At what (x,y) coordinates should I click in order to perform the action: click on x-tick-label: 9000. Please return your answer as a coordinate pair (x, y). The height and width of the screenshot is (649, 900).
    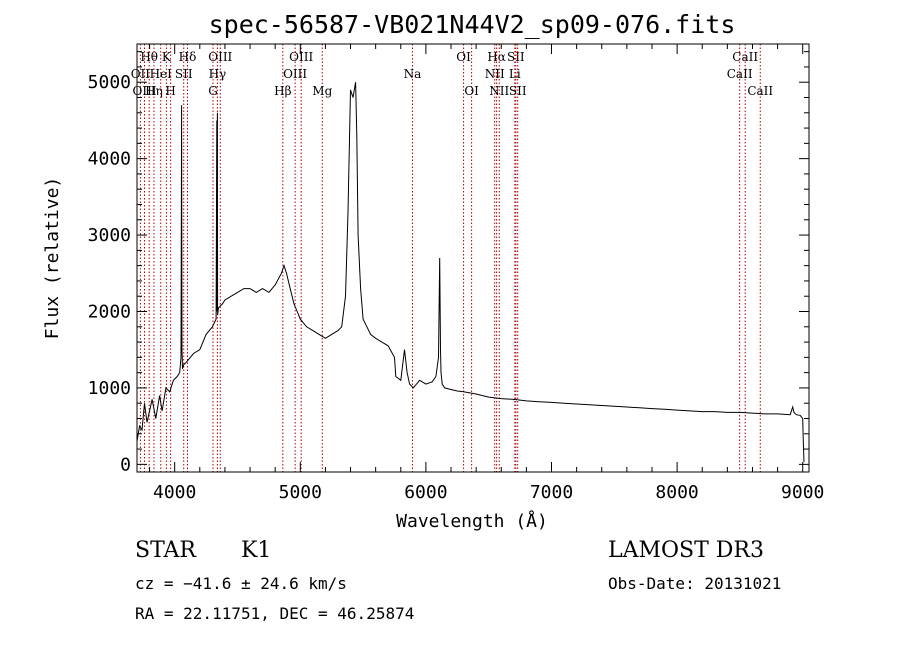
    Looking at the image, I should click on (802, 492).